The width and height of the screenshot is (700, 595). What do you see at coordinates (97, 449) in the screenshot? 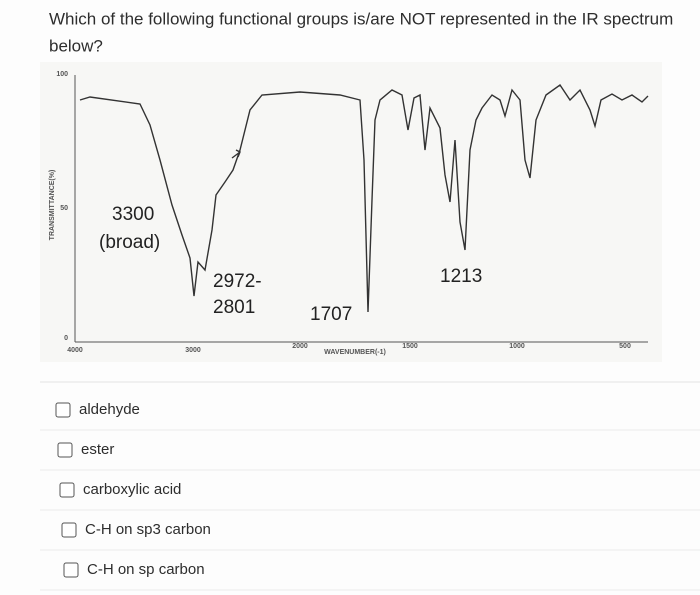
I see `option-label: ester` at bounding box center [97, 449].